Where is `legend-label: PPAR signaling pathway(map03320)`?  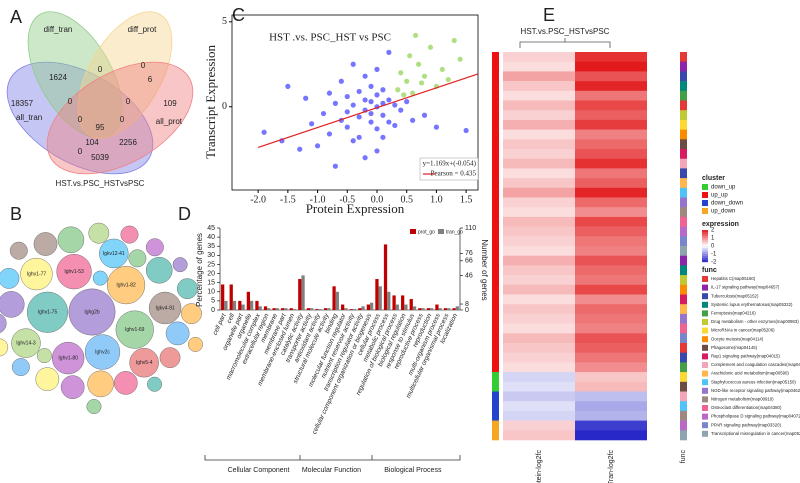
legend-label: PPAR signaling pathway(map03320) is located at coordinates (746, 424).